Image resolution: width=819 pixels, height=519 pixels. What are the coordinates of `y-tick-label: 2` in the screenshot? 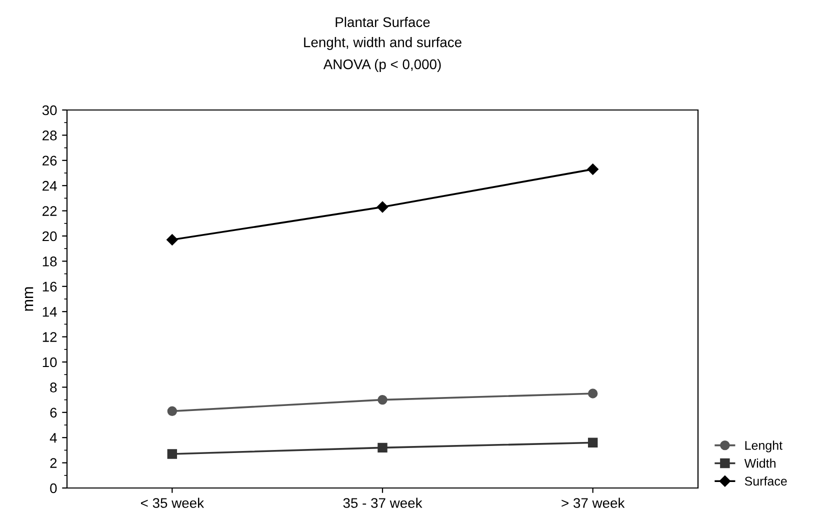 It's located at (53, 463).